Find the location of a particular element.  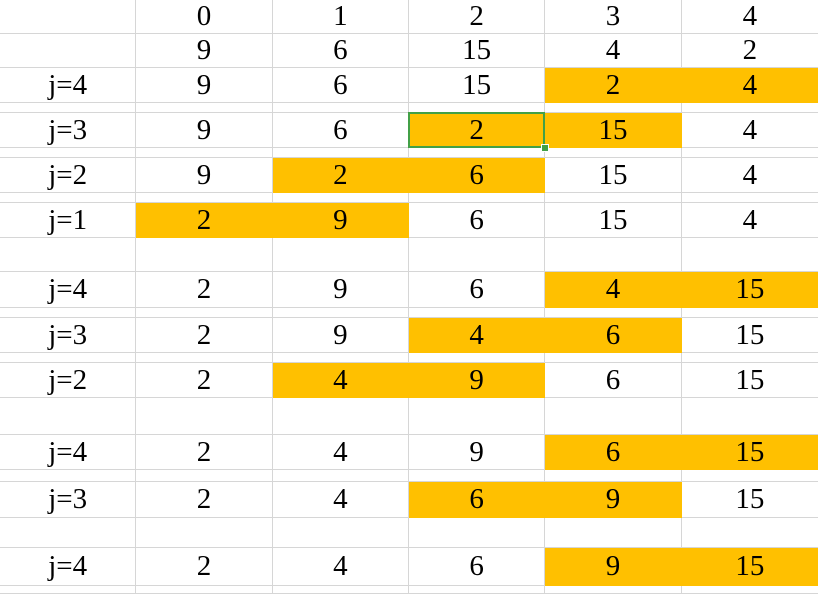

column-header-cell: 3 is located at coordinates (613, 17).